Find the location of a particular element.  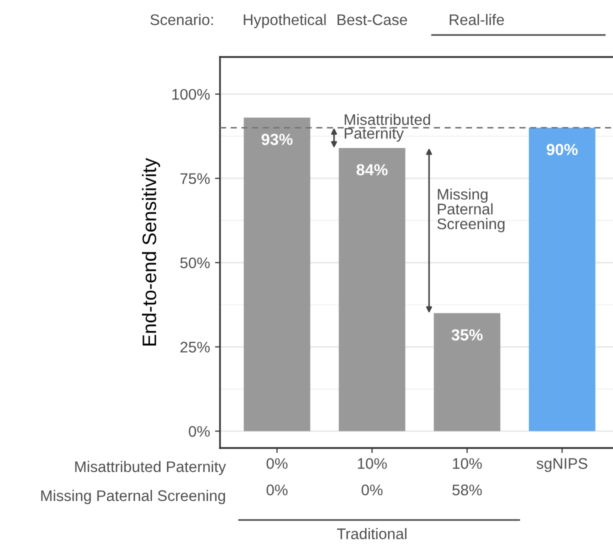

x-tick-label: 10% 58% is located at coordinates (467, 477).